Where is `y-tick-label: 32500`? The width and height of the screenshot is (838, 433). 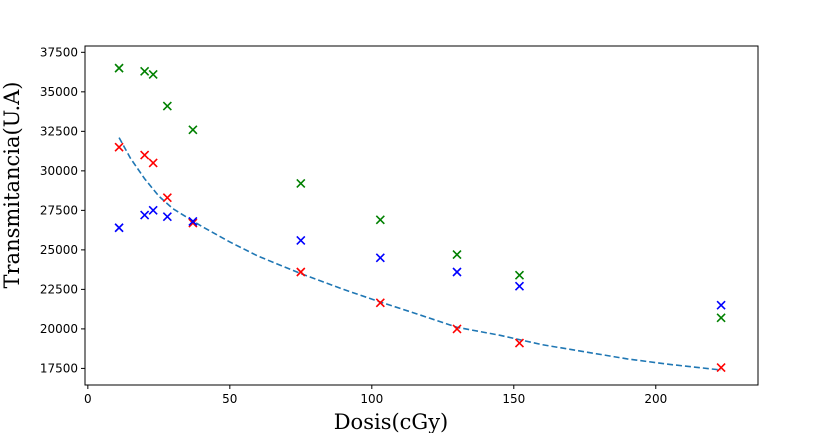 y-tick-label: 32500 is located at coordinates (59, 131).